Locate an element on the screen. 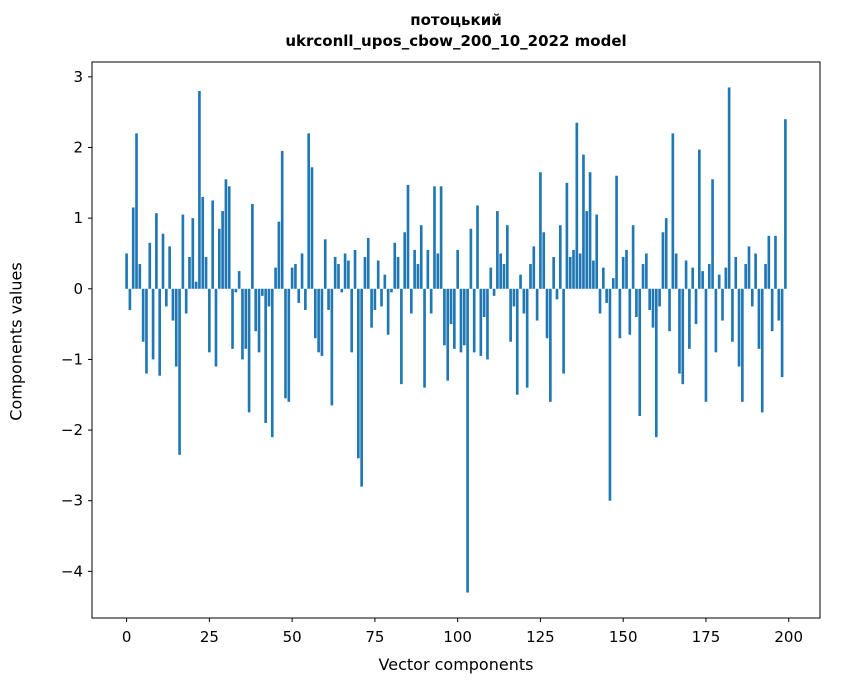 The width and height of the screenshot is (847, 696). y-axis-label: Components values is located at coordinates (16, 341).